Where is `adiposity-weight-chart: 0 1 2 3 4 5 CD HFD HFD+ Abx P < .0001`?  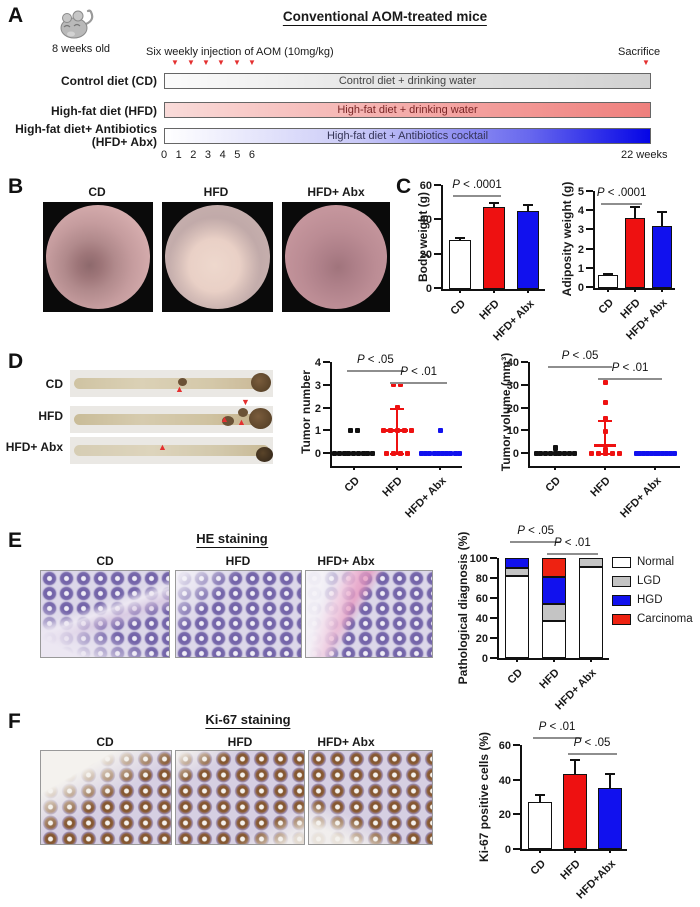
adiposity-weight-chart: 0 1 2 3 4 5 CD HFD HFD+ Abx P < .0001 is located at coordinates (626, 264).